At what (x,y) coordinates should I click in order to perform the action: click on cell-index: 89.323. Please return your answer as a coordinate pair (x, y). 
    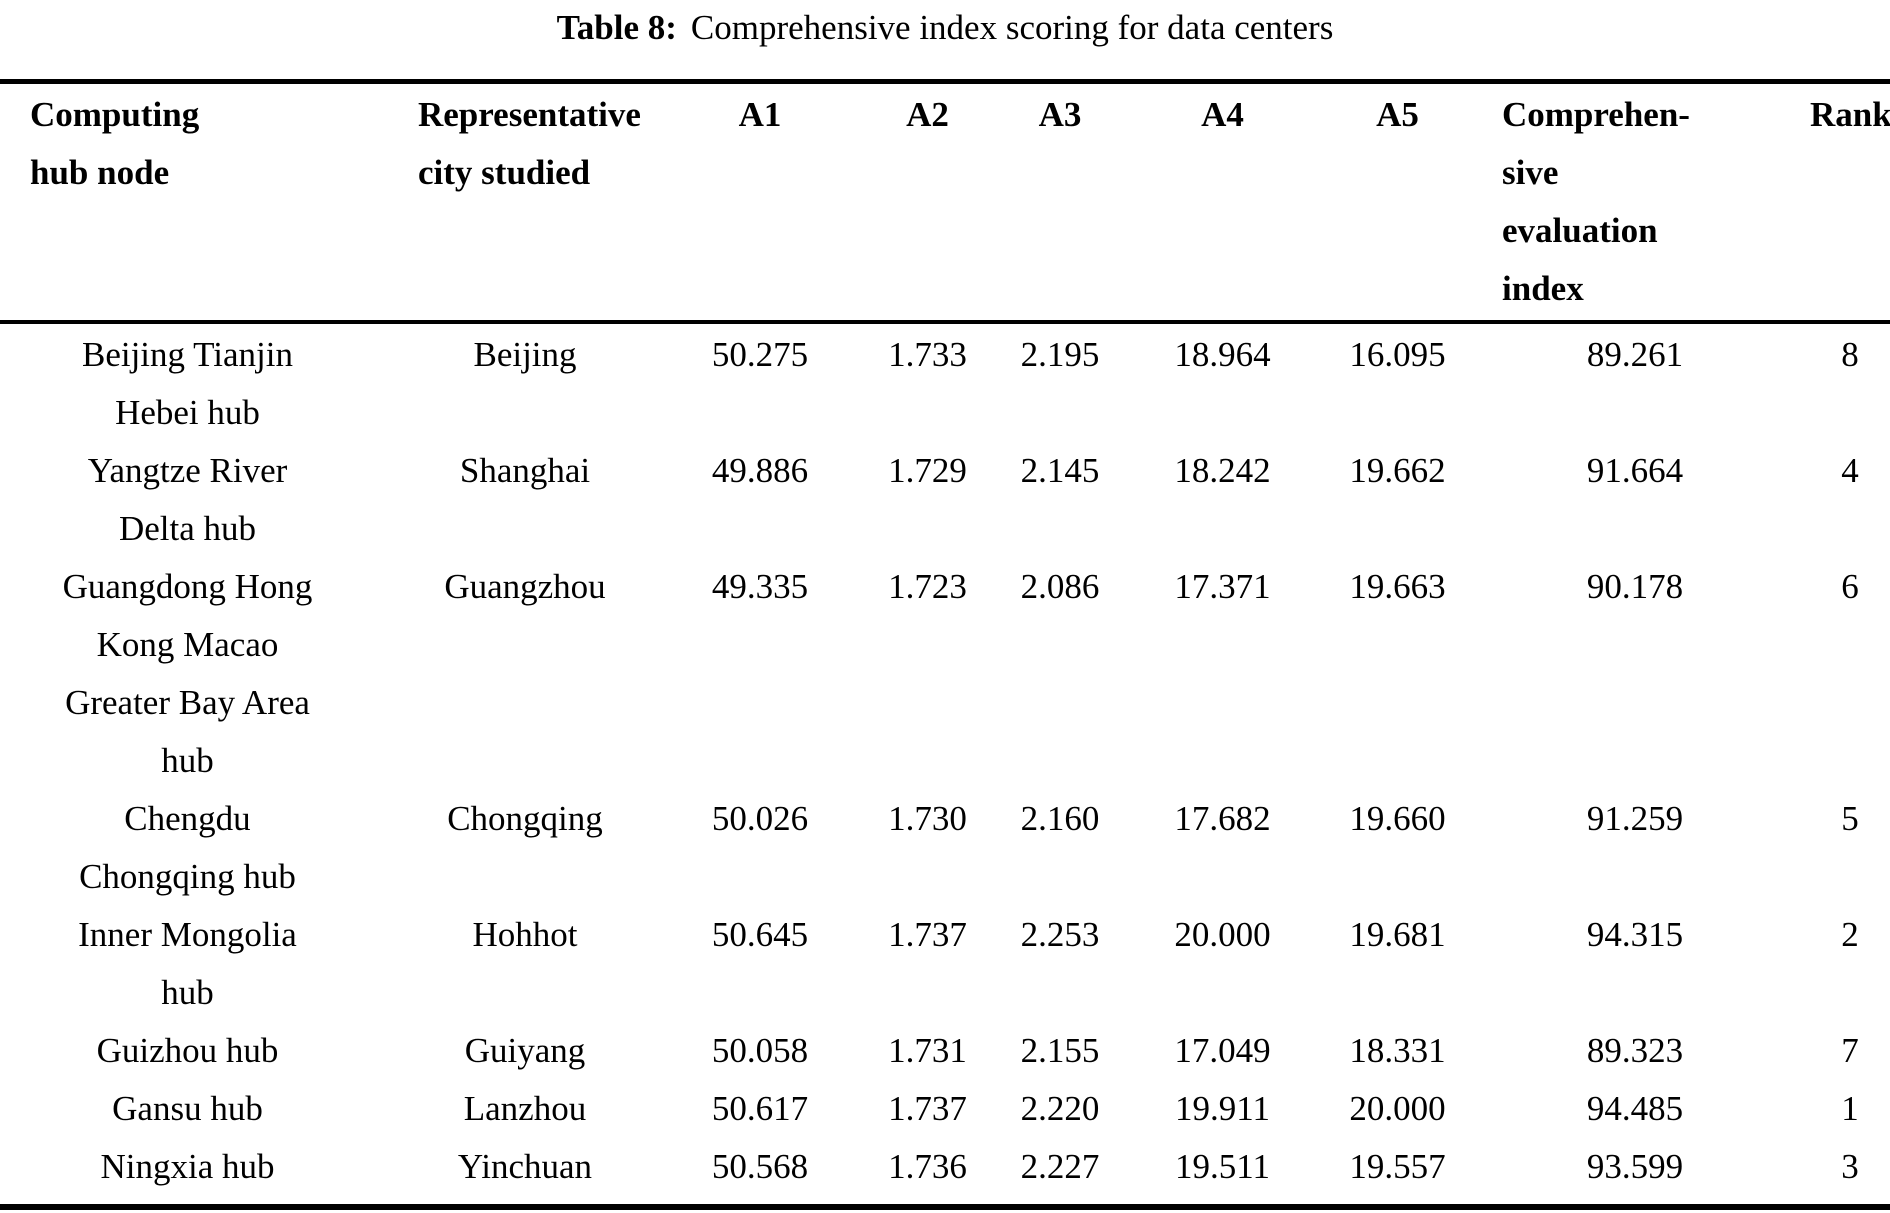
    Looking at the image, I should click on (1635, 1050).